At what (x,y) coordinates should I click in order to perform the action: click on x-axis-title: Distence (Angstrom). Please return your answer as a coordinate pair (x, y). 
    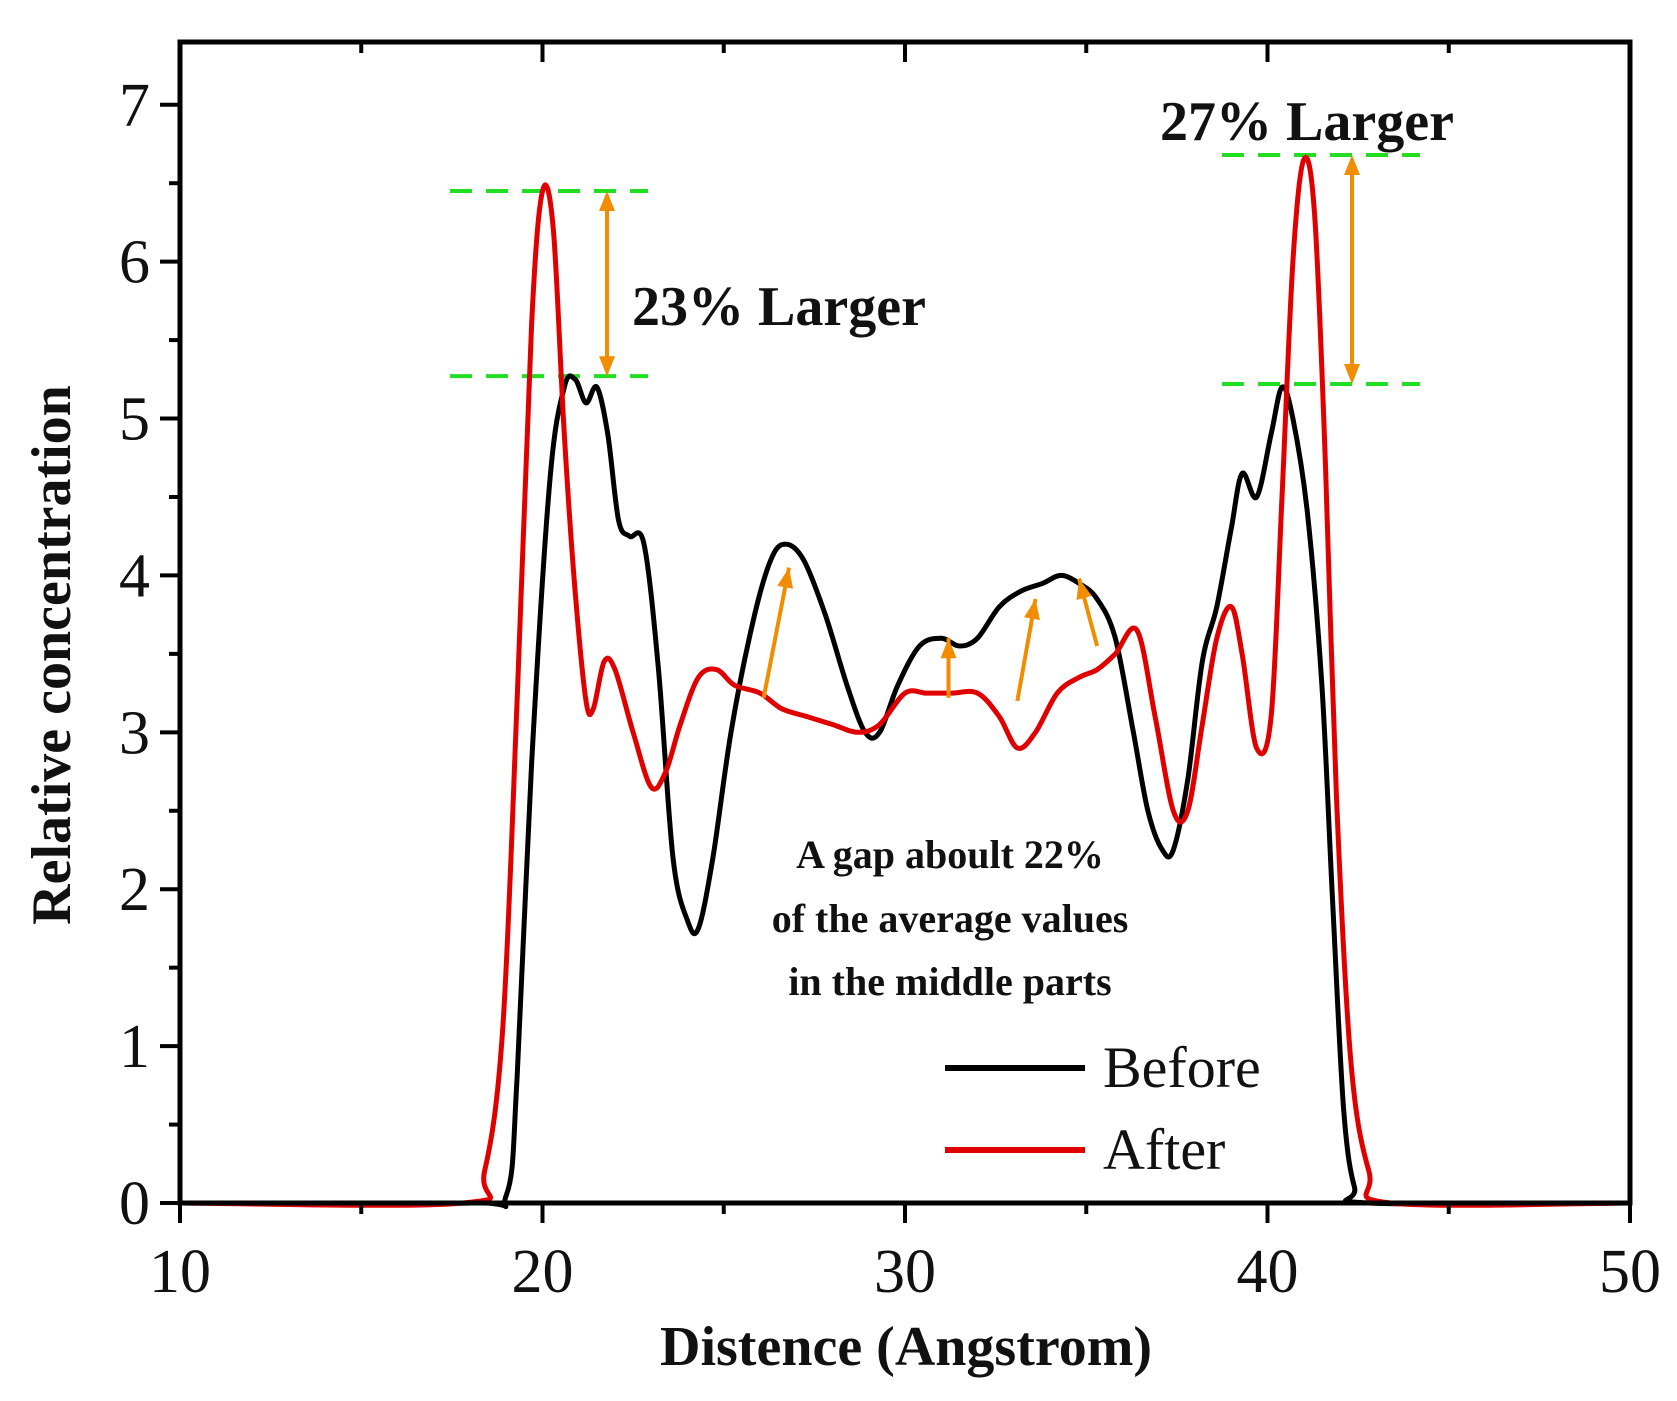
    Looking at the image, I should click on (906, 1347).